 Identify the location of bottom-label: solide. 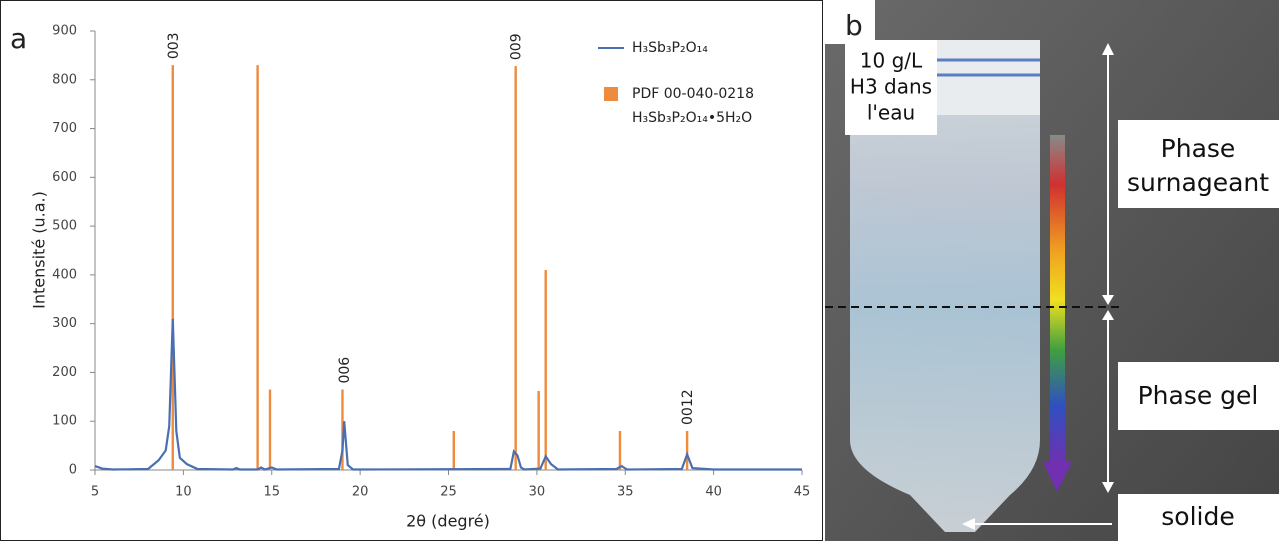
(1197, 516).